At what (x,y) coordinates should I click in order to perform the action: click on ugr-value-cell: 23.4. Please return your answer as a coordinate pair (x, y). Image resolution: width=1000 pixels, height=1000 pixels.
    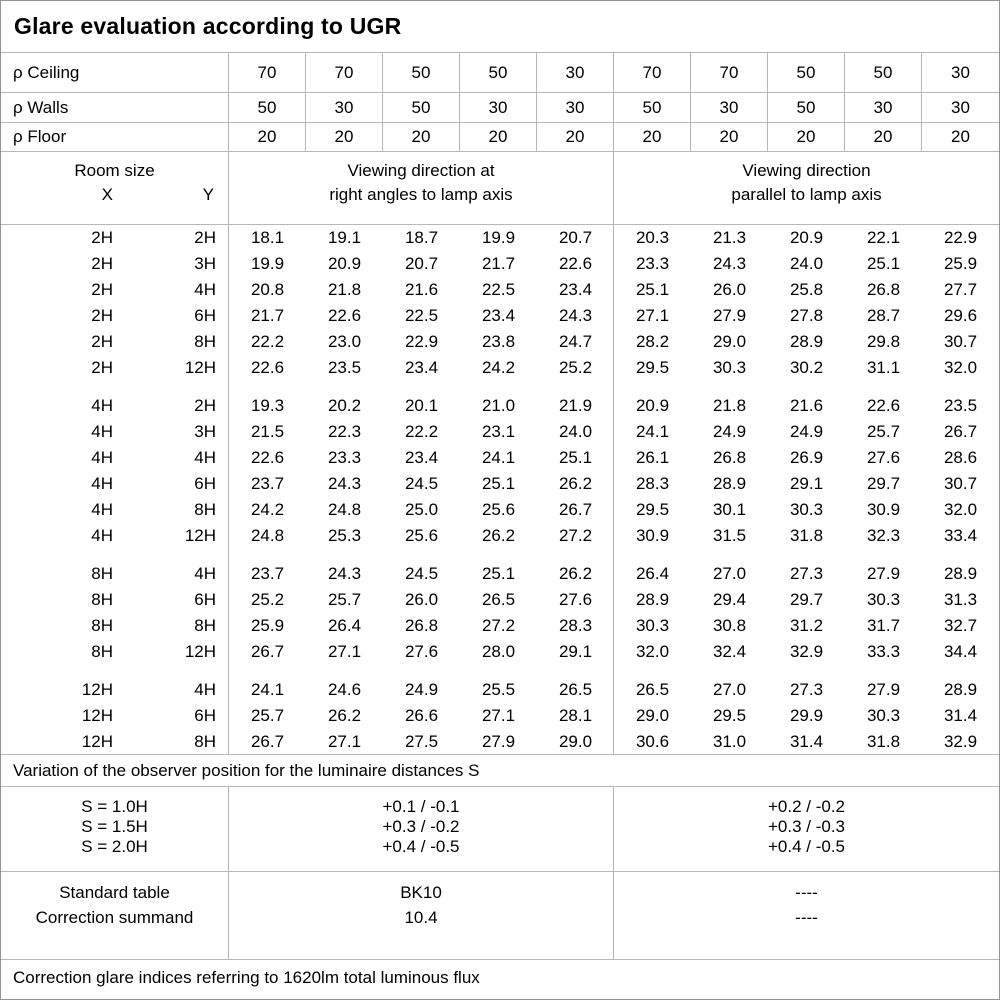
    Looking at the image, I should click on (421, 457).